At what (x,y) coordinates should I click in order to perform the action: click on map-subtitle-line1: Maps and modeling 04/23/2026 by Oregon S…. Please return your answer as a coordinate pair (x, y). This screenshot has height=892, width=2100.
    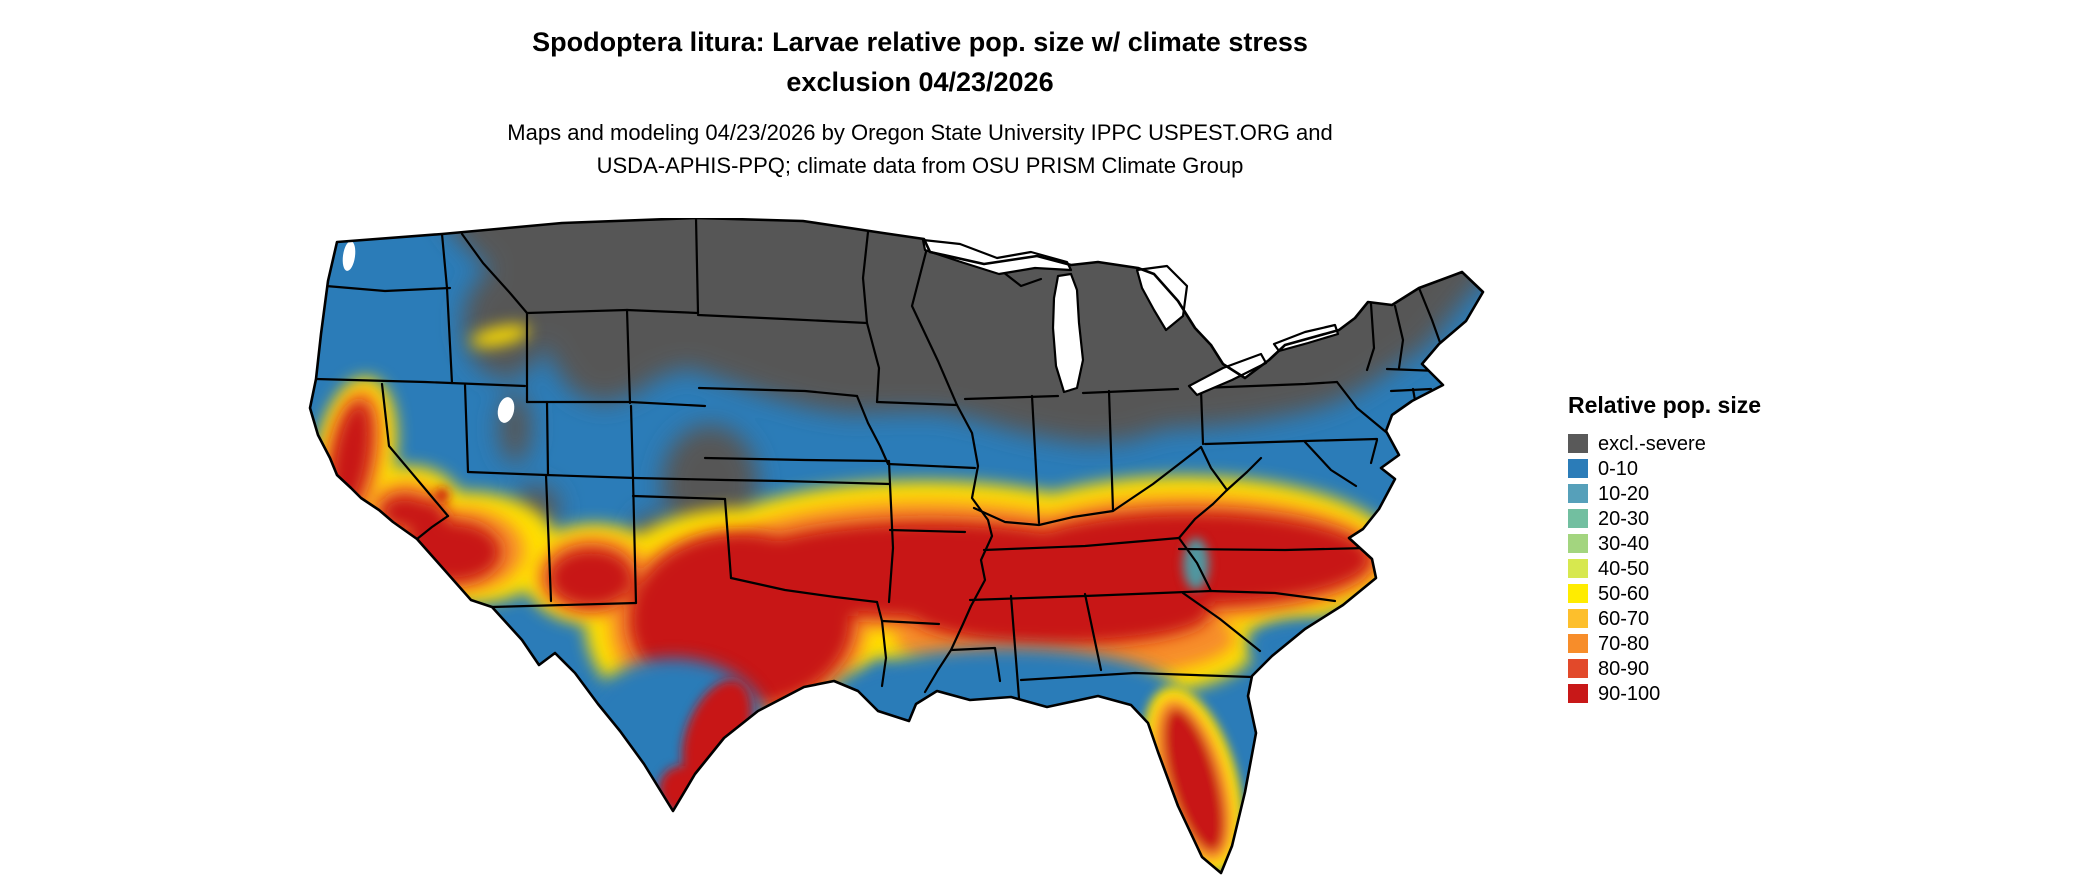
    Looking at the image, I should click on (920, 132).